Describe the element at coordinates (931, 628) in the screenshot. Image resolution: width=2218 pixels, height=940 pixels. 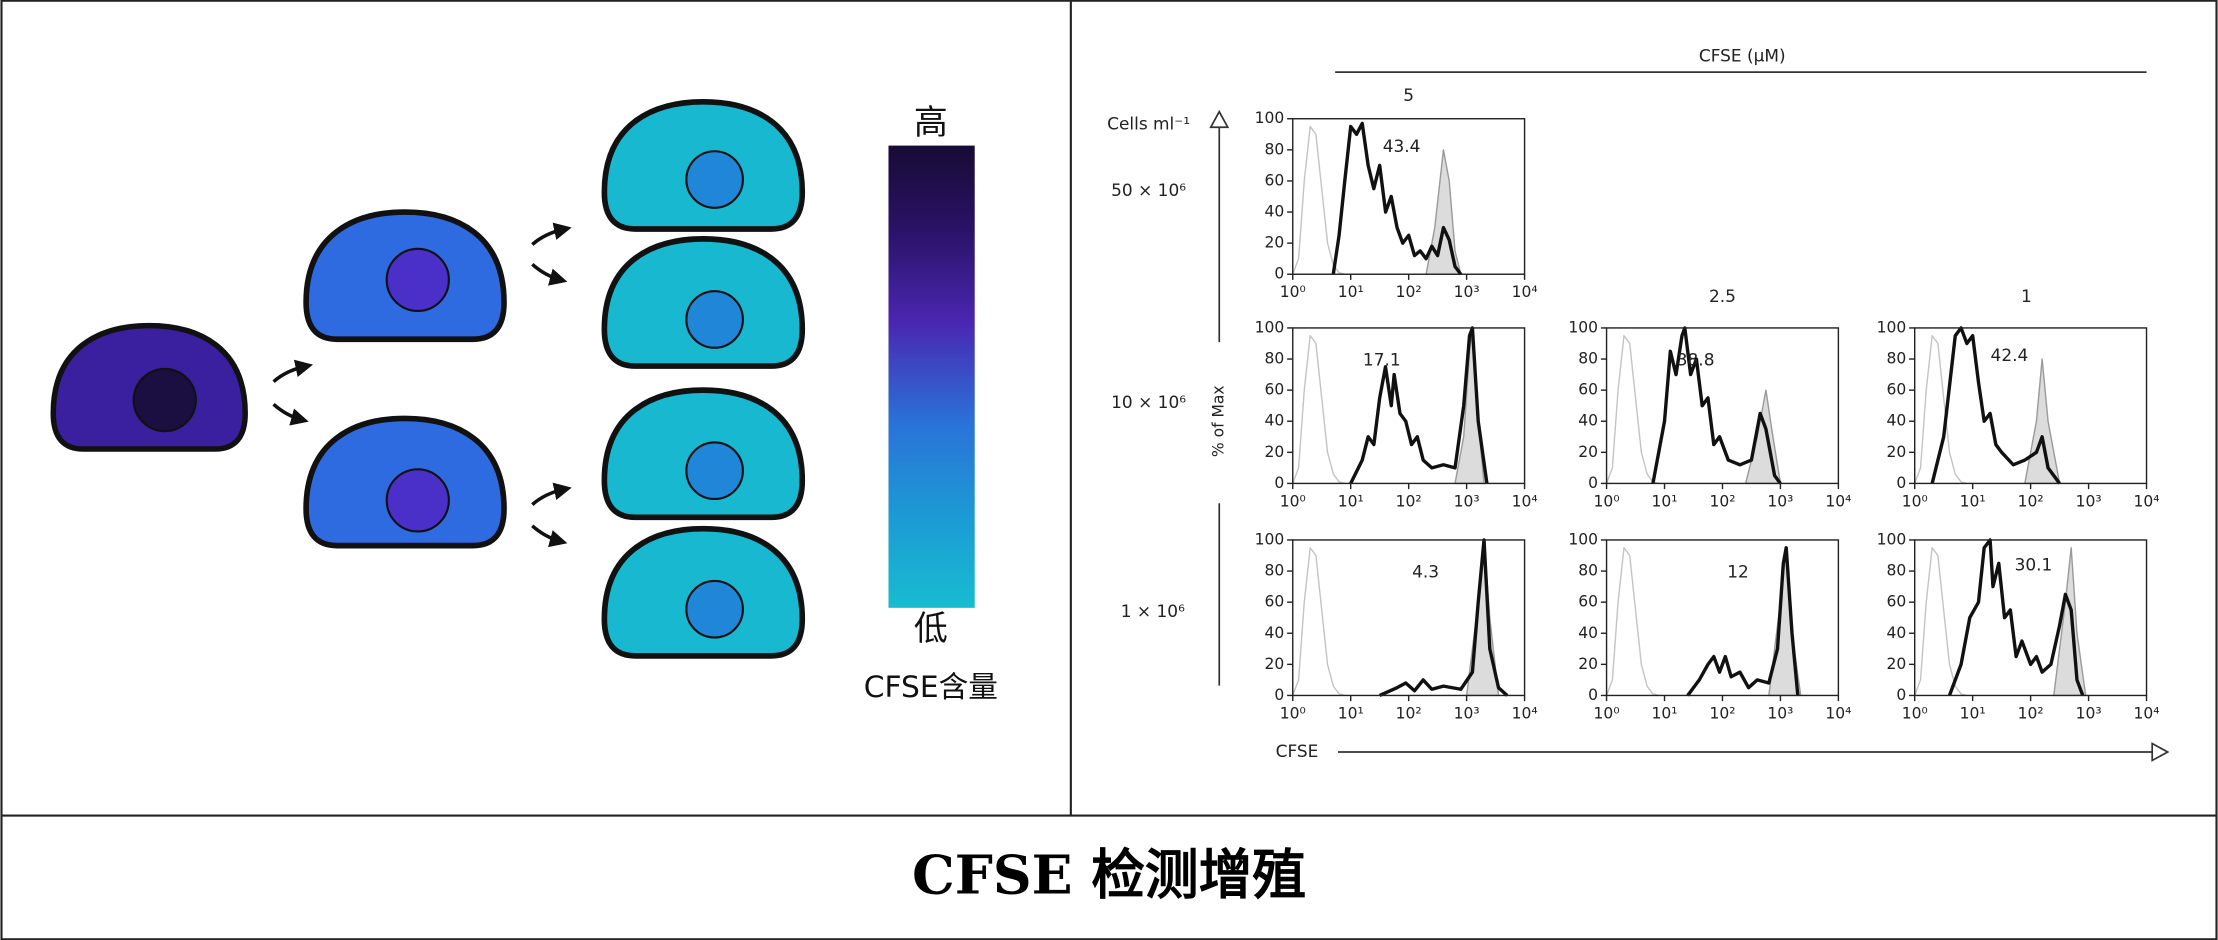
I see `scale-low: 低` at that location.